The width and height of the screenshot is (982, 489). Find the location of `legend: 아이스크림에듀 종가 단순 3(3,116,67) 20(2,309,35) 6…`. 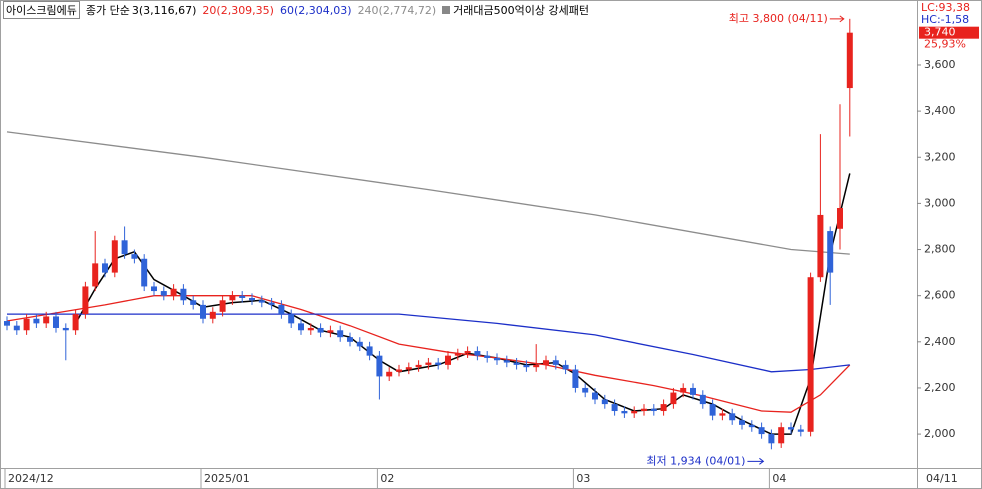

legend: 아이스크림에듀 종가 단순 3(3,116,67) 20(2,309,35) 6… is located at coordinates (296, 10).